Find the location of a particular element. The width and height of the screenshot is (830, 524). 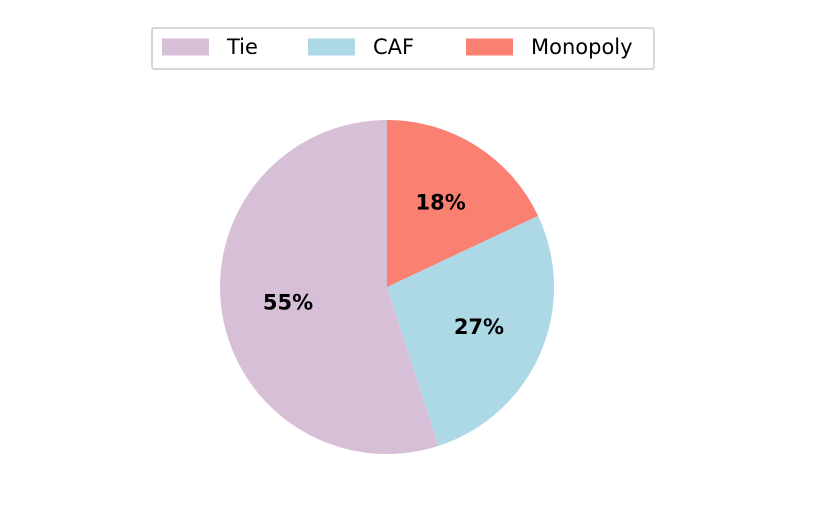

legend-label-caf: CAF is located at coordinates (393, 47).